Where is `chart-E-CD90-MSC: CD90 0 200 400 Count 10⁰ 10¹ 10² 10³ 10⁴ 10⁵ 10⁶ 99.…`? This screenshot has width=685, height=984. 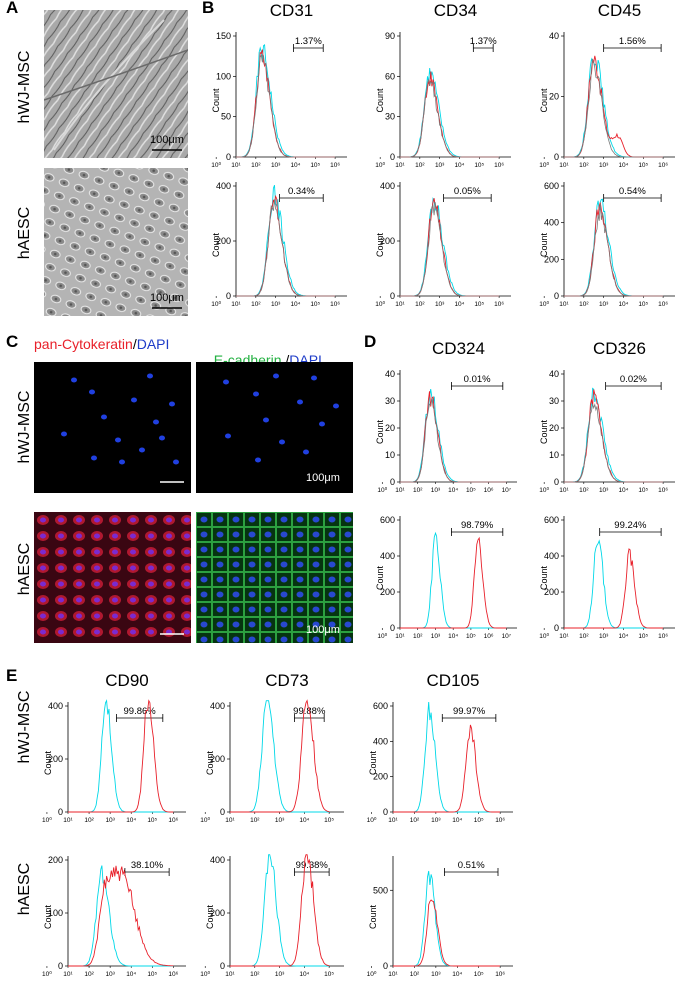
chart-E-CD90-MSC: CD90 0 200 400 Count 10⁰ 10¹ 10² 10³ 10⁴ 10⁵ 10⁶ 99.… is located at coordinates (114, 747).